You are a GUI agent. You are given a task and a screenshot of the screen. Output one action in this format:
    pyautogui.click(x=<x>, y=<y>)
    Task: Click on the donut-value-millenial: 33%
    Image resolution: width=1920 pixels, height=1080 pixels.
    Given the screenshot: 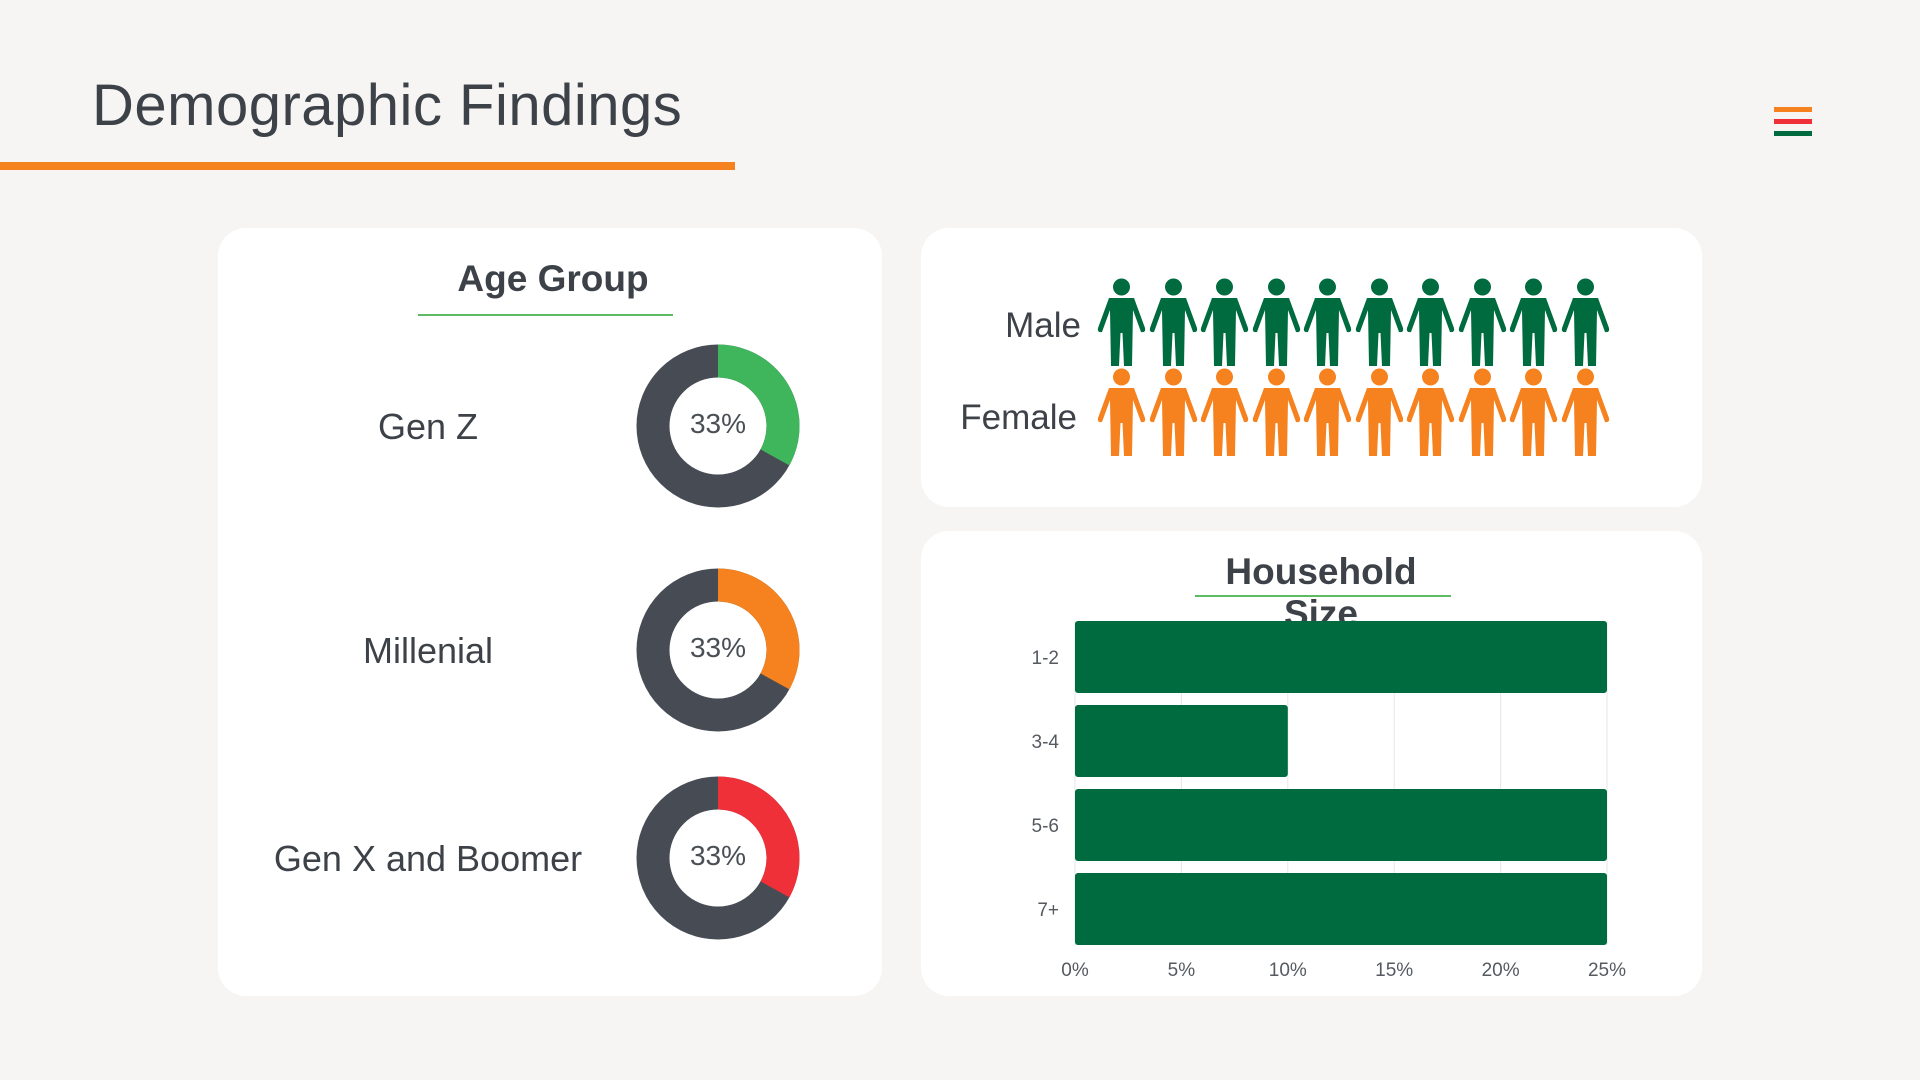 What is the action you would take?
    pyautogui.click(x=718, y=647)
    